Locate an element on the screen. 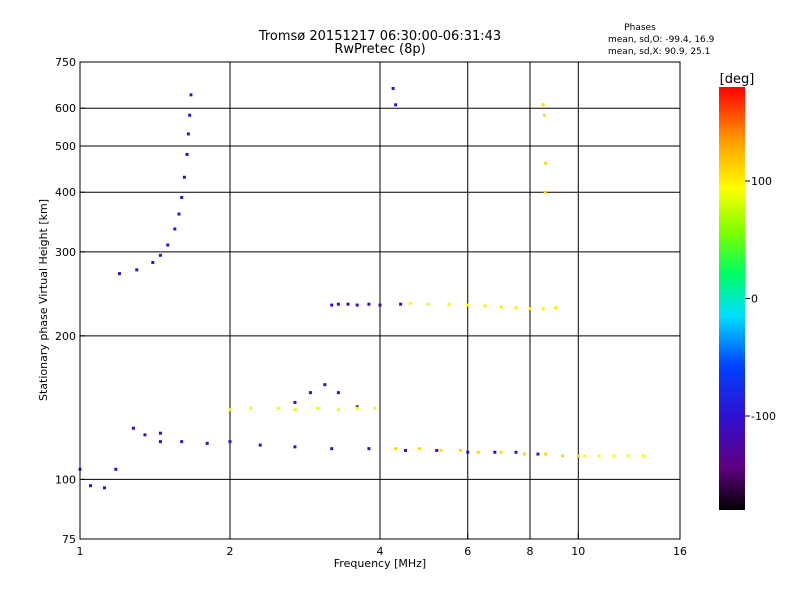  colorbar-tick-label: 0 is located at coordinates (754, 299).